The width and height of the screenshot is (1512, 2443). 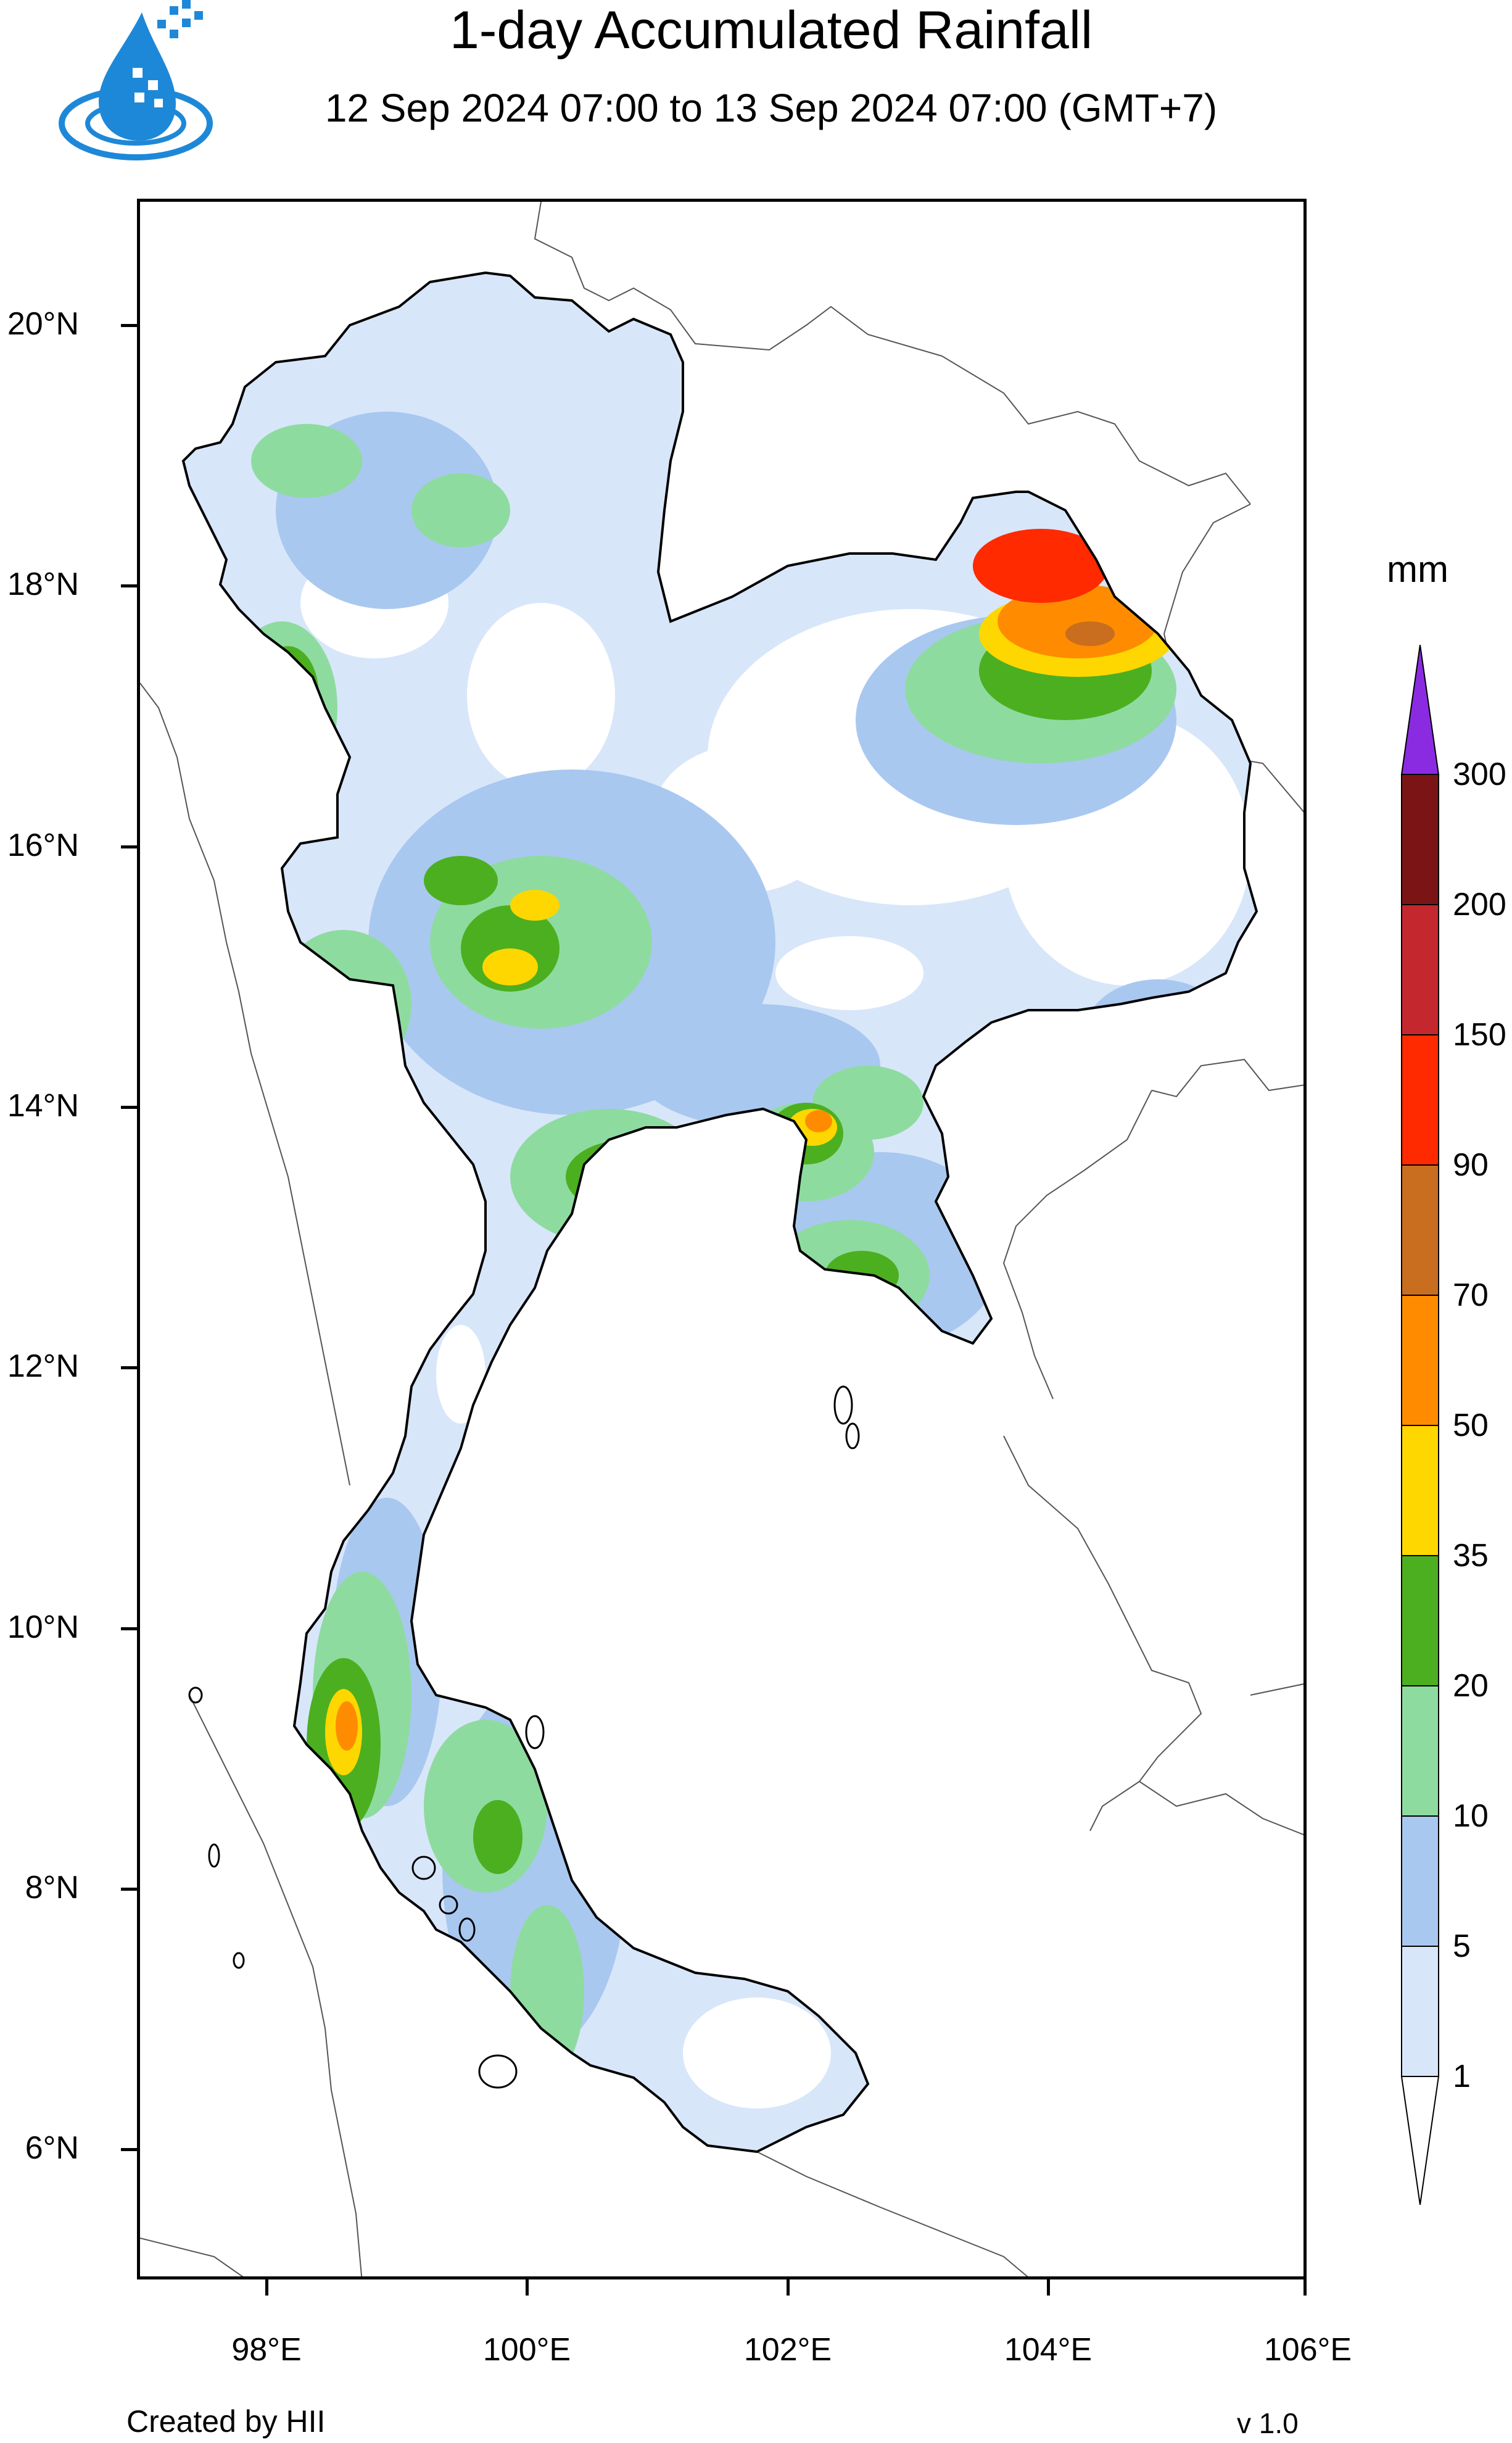 I want to click on color-bar-label: 200, so click(x=1479, y=905).